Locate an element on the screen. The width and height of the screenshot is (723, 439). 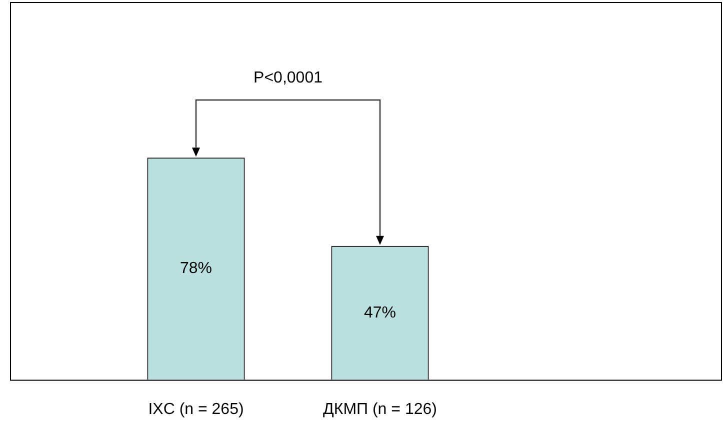
data-label: 47% is located at coordinates (380, 313).